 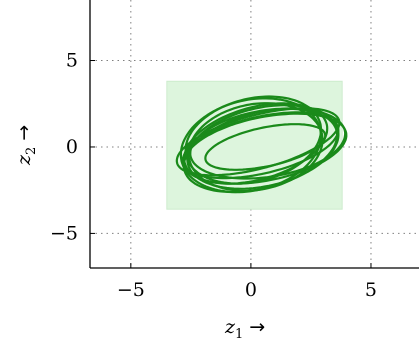 I want to click on x-axis-label-base: z, so click(x=230, y=327).